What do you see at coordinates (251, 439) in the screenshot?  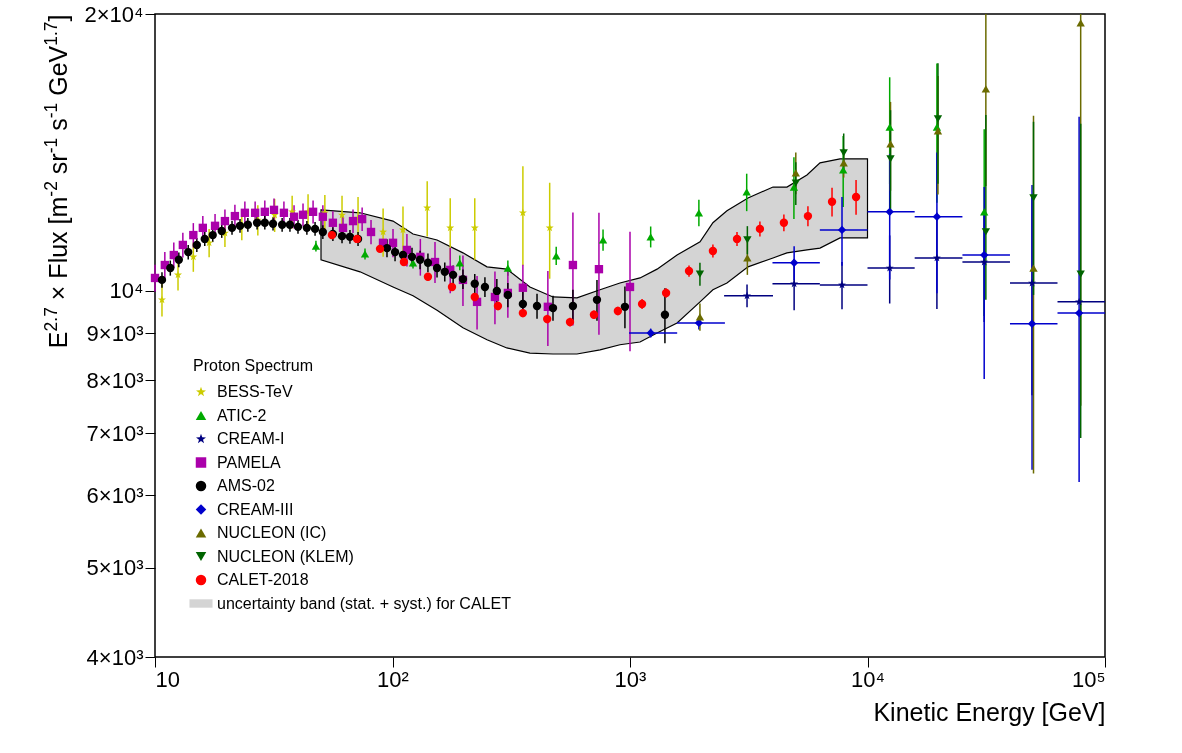 I see `legend-label: CREAM-I` at bounding box center [251, 439].